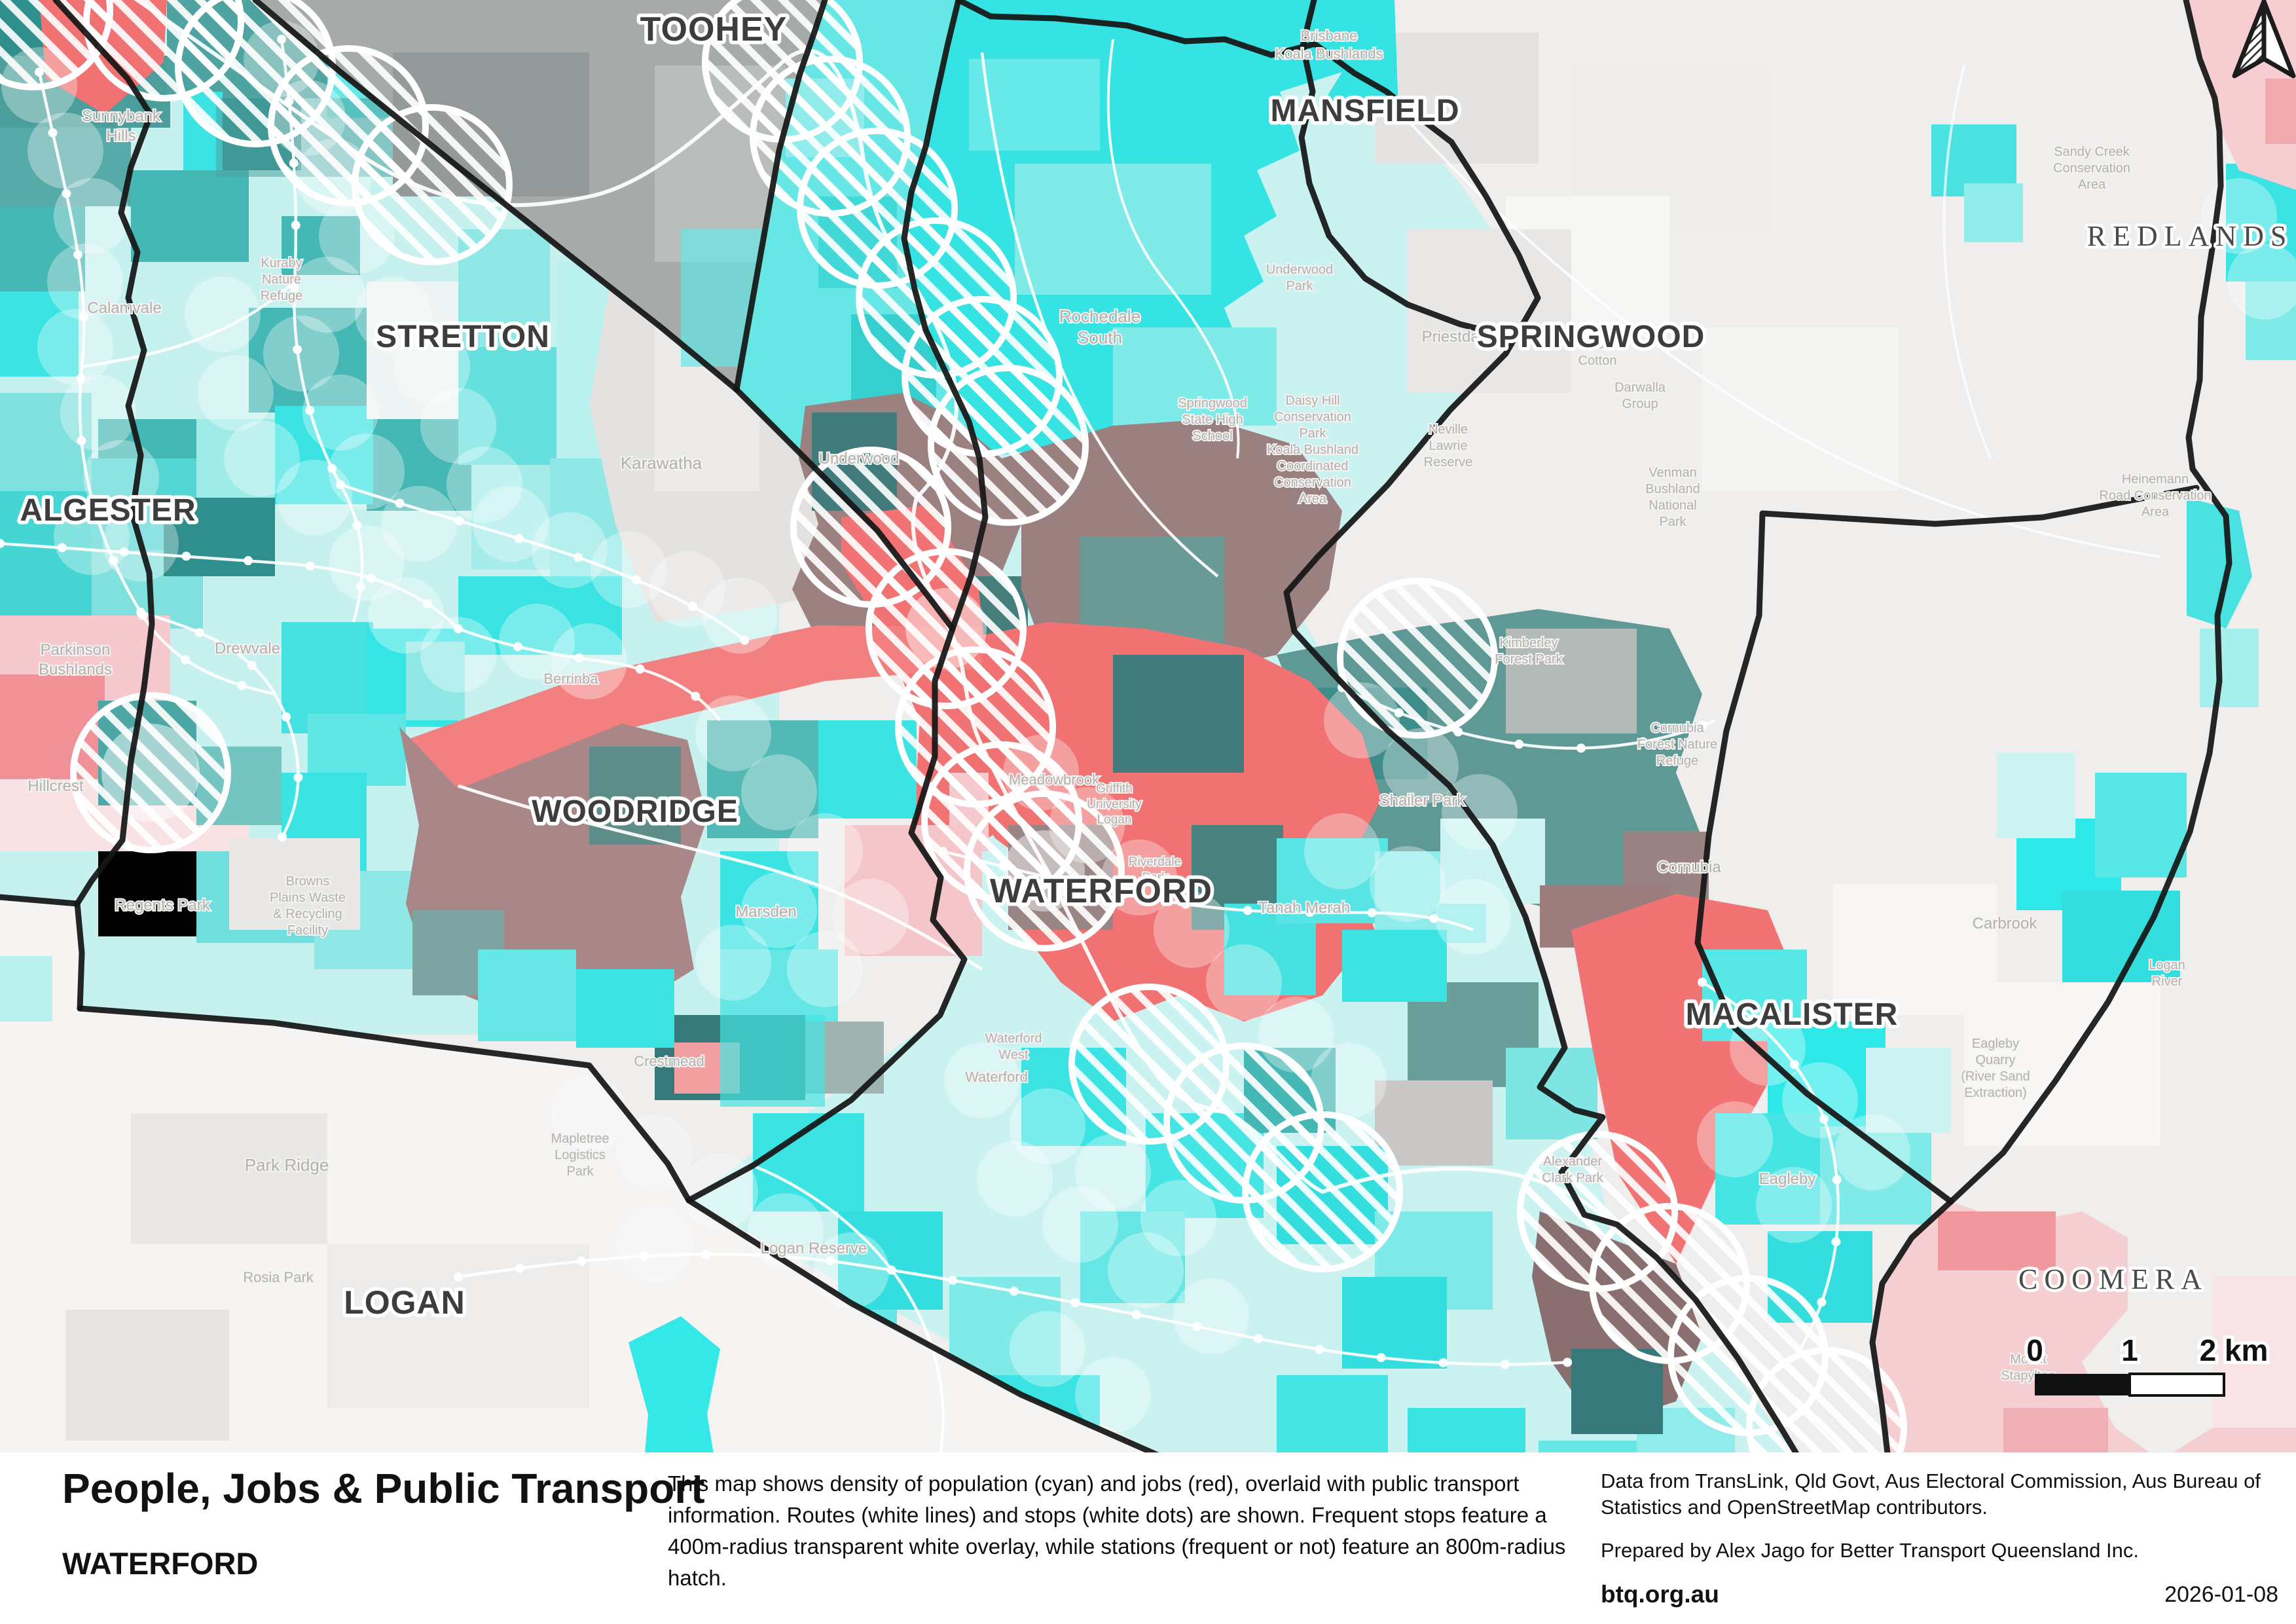 Image resolution: width=2296 pixels, height=1624 pixels. I want to click on electorate-label-macalister: MACALISTER, so click(1792, 1014).